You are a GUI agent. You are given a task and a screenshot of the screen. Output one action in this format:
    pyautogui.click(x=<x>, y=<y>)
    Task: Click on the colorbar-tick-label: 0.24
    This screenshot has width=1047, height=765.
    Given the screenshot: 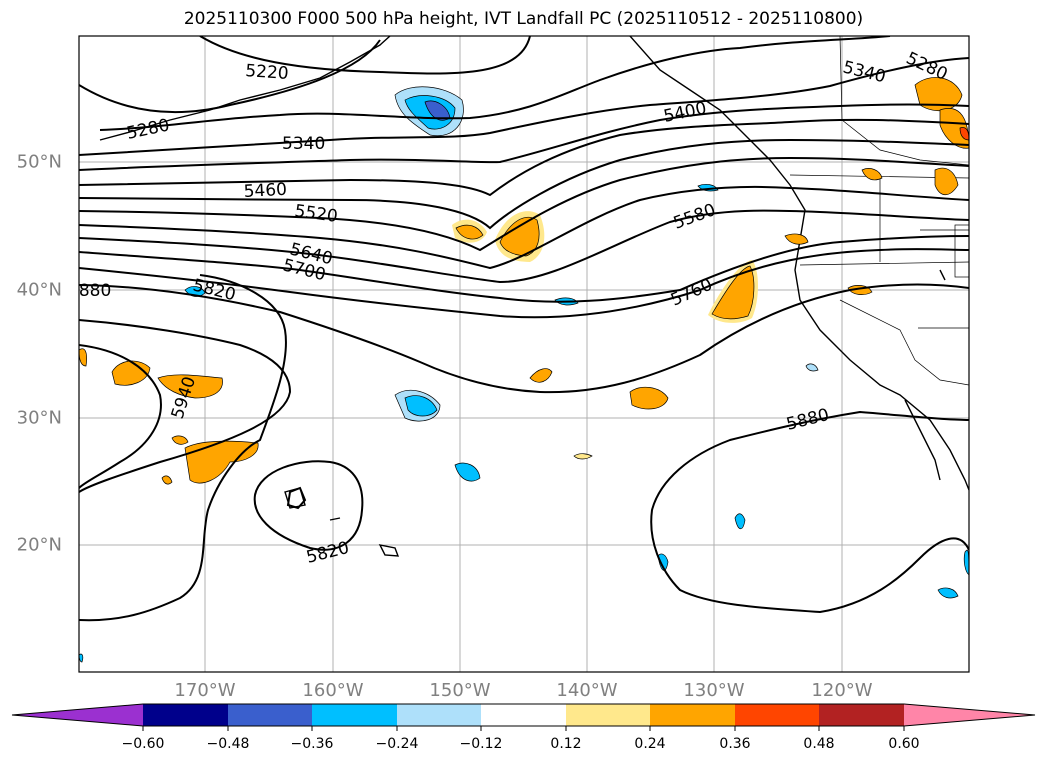 What is the action you would take?
    pyautogui.click(x=650, y=744)
    